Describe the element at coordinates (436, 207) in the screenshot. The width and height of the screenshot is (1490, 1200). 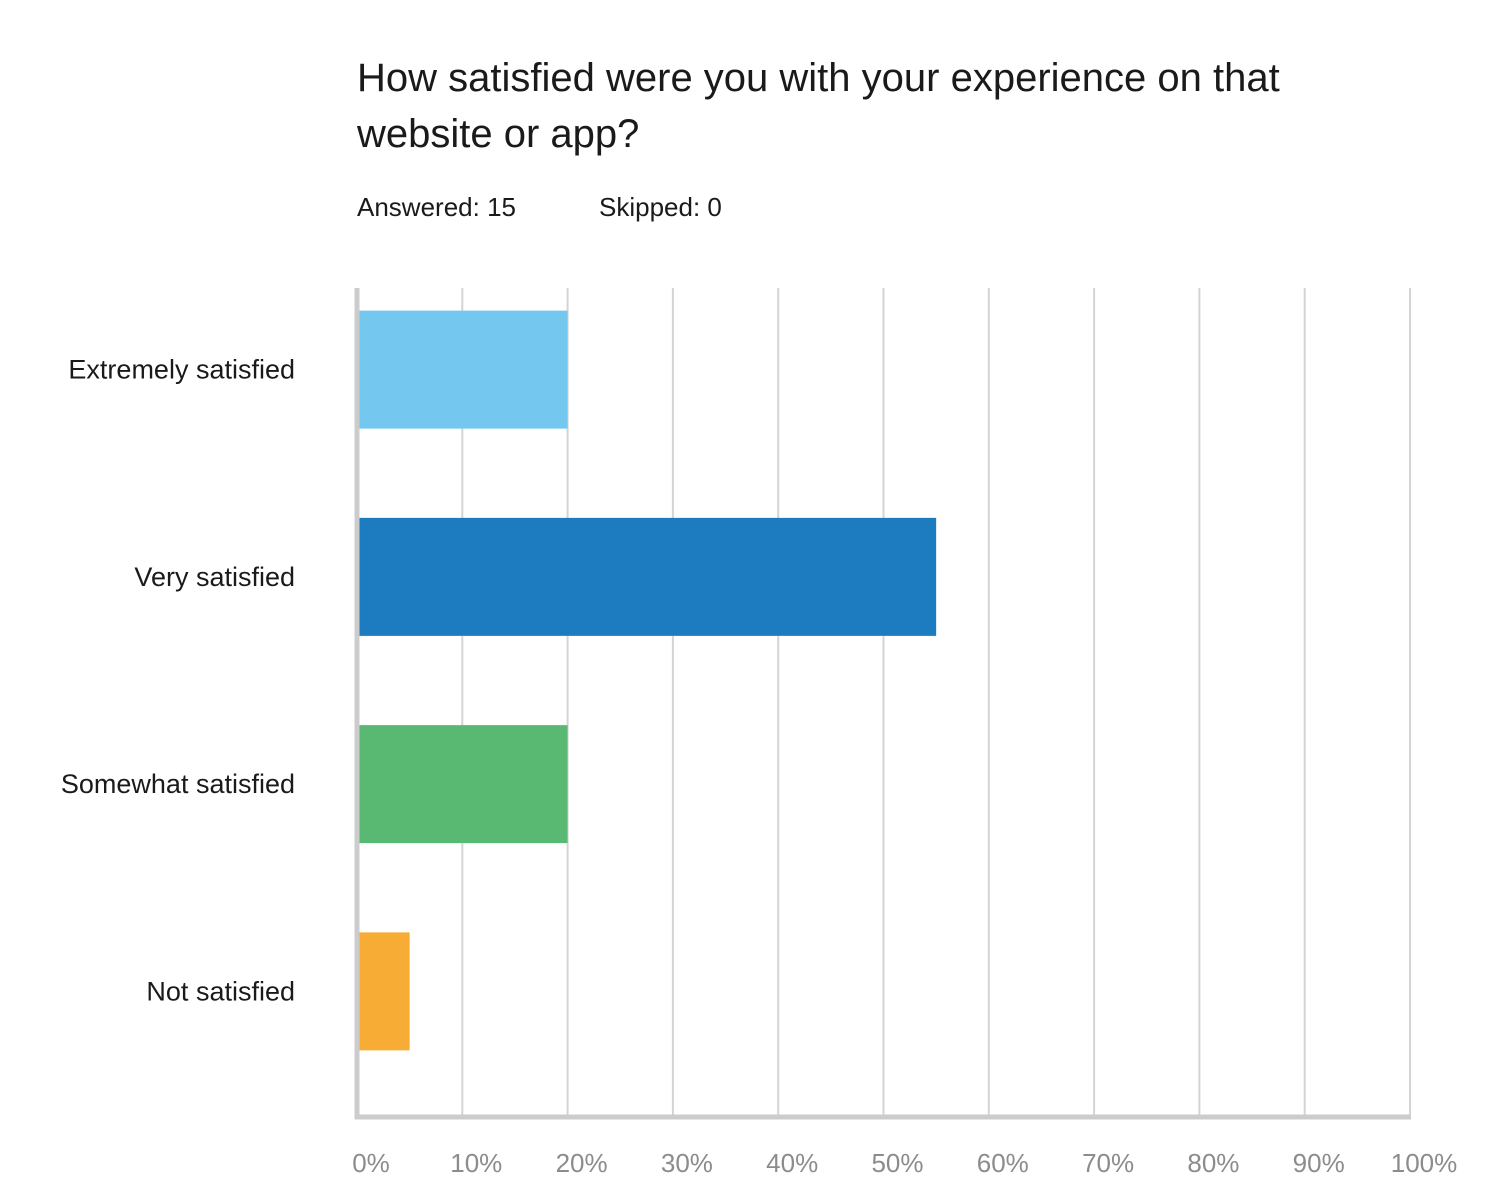
I see `answered-count: Answered: 15` at that location.